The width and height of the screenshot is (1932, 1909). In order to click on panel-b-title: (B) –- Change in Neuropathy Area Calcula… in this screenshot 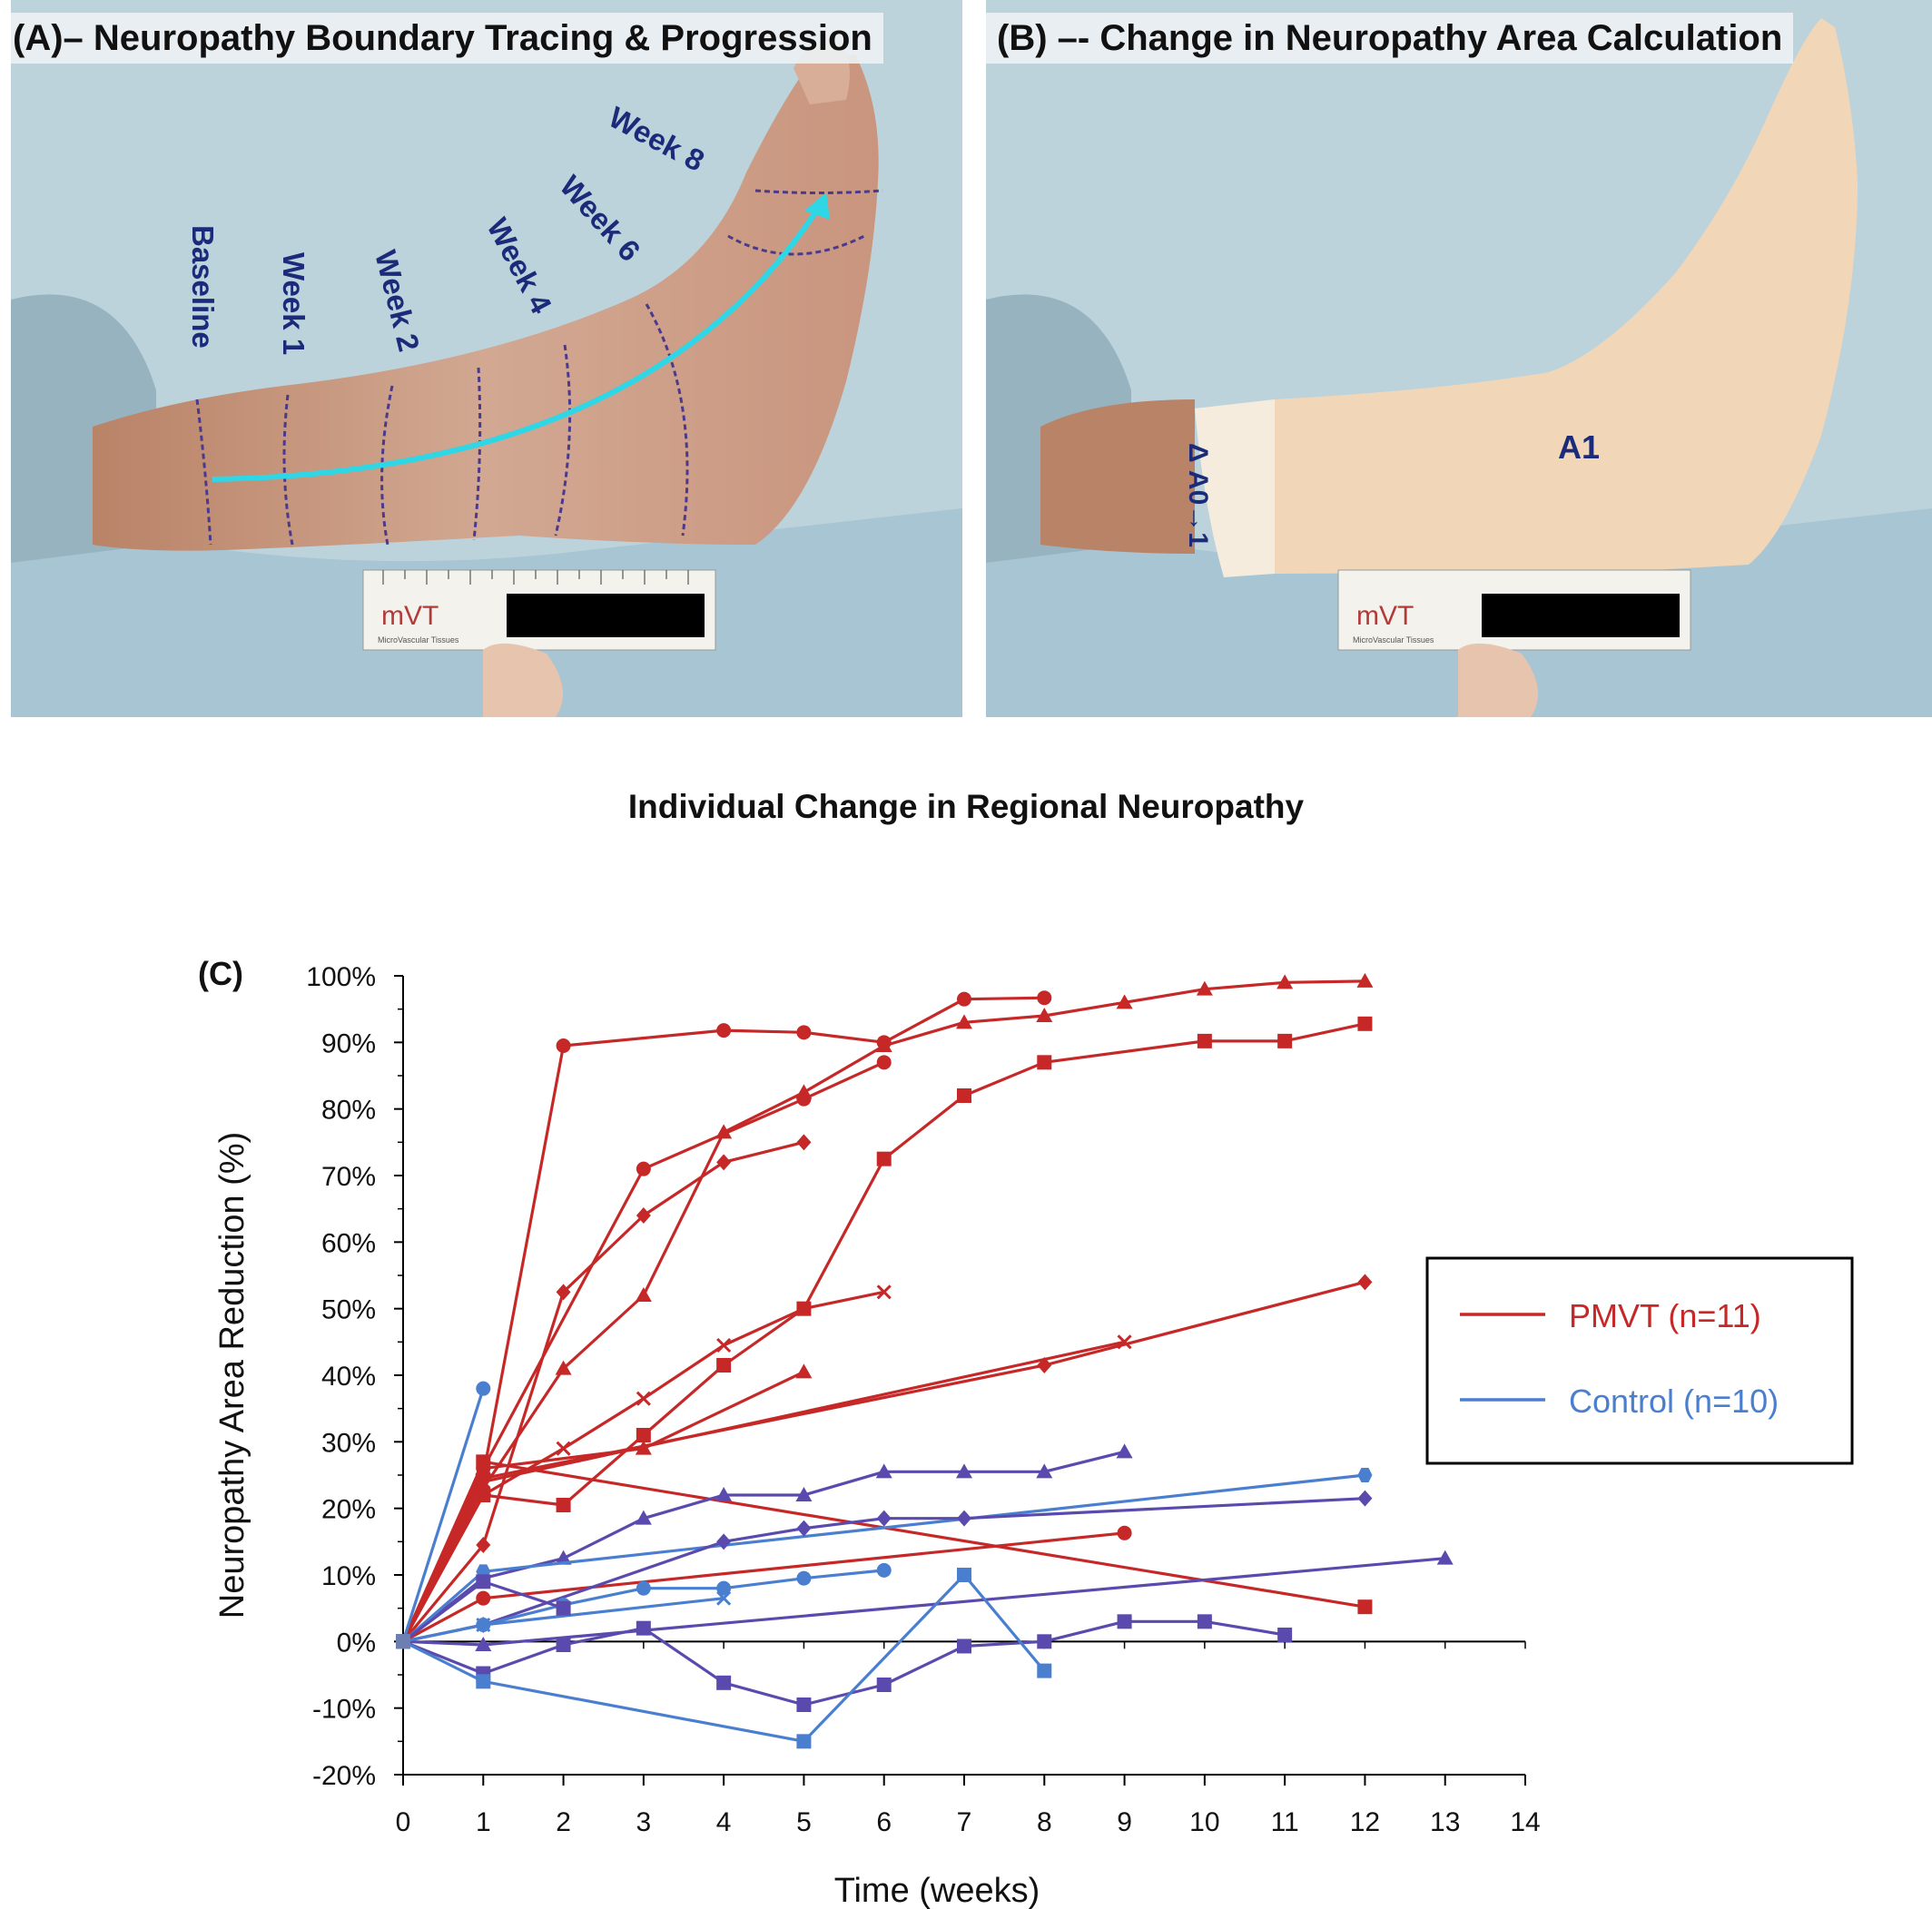, I will do `click(1390, 38)`.